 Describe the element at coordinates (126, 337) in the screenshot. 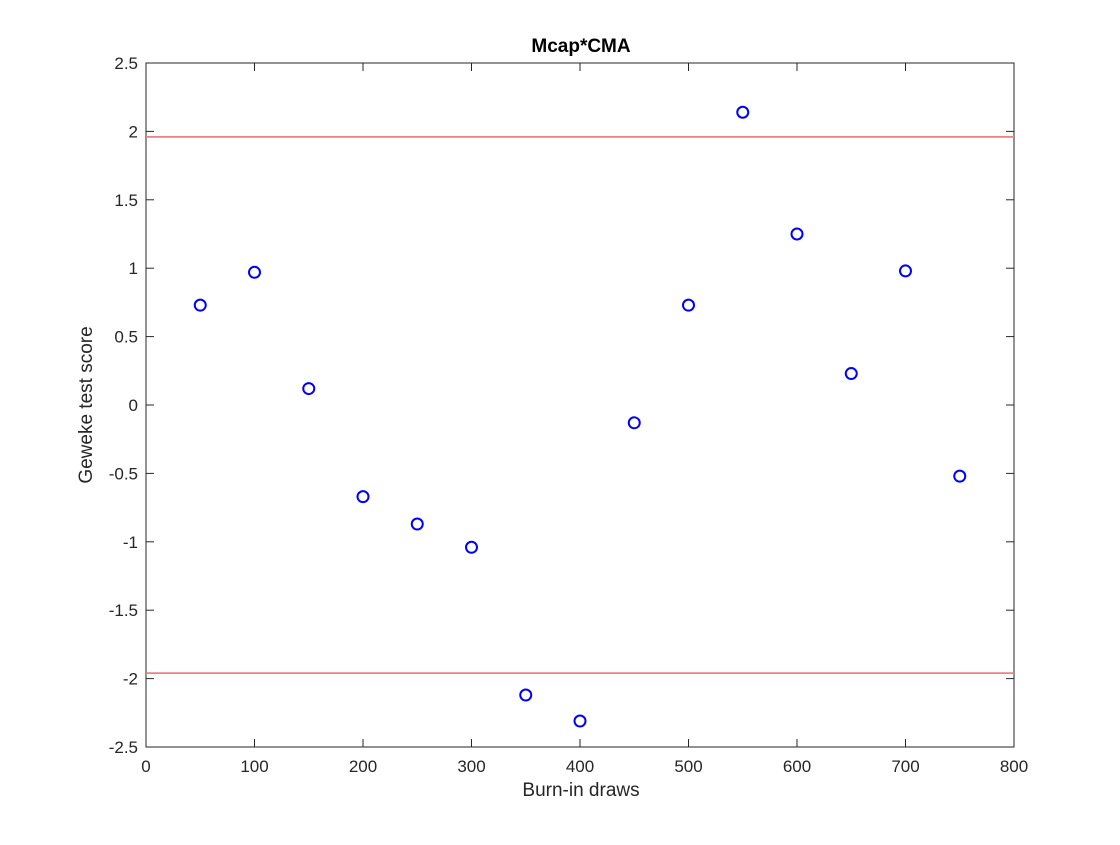

I see `y-tick-label: 0.5` at that location.